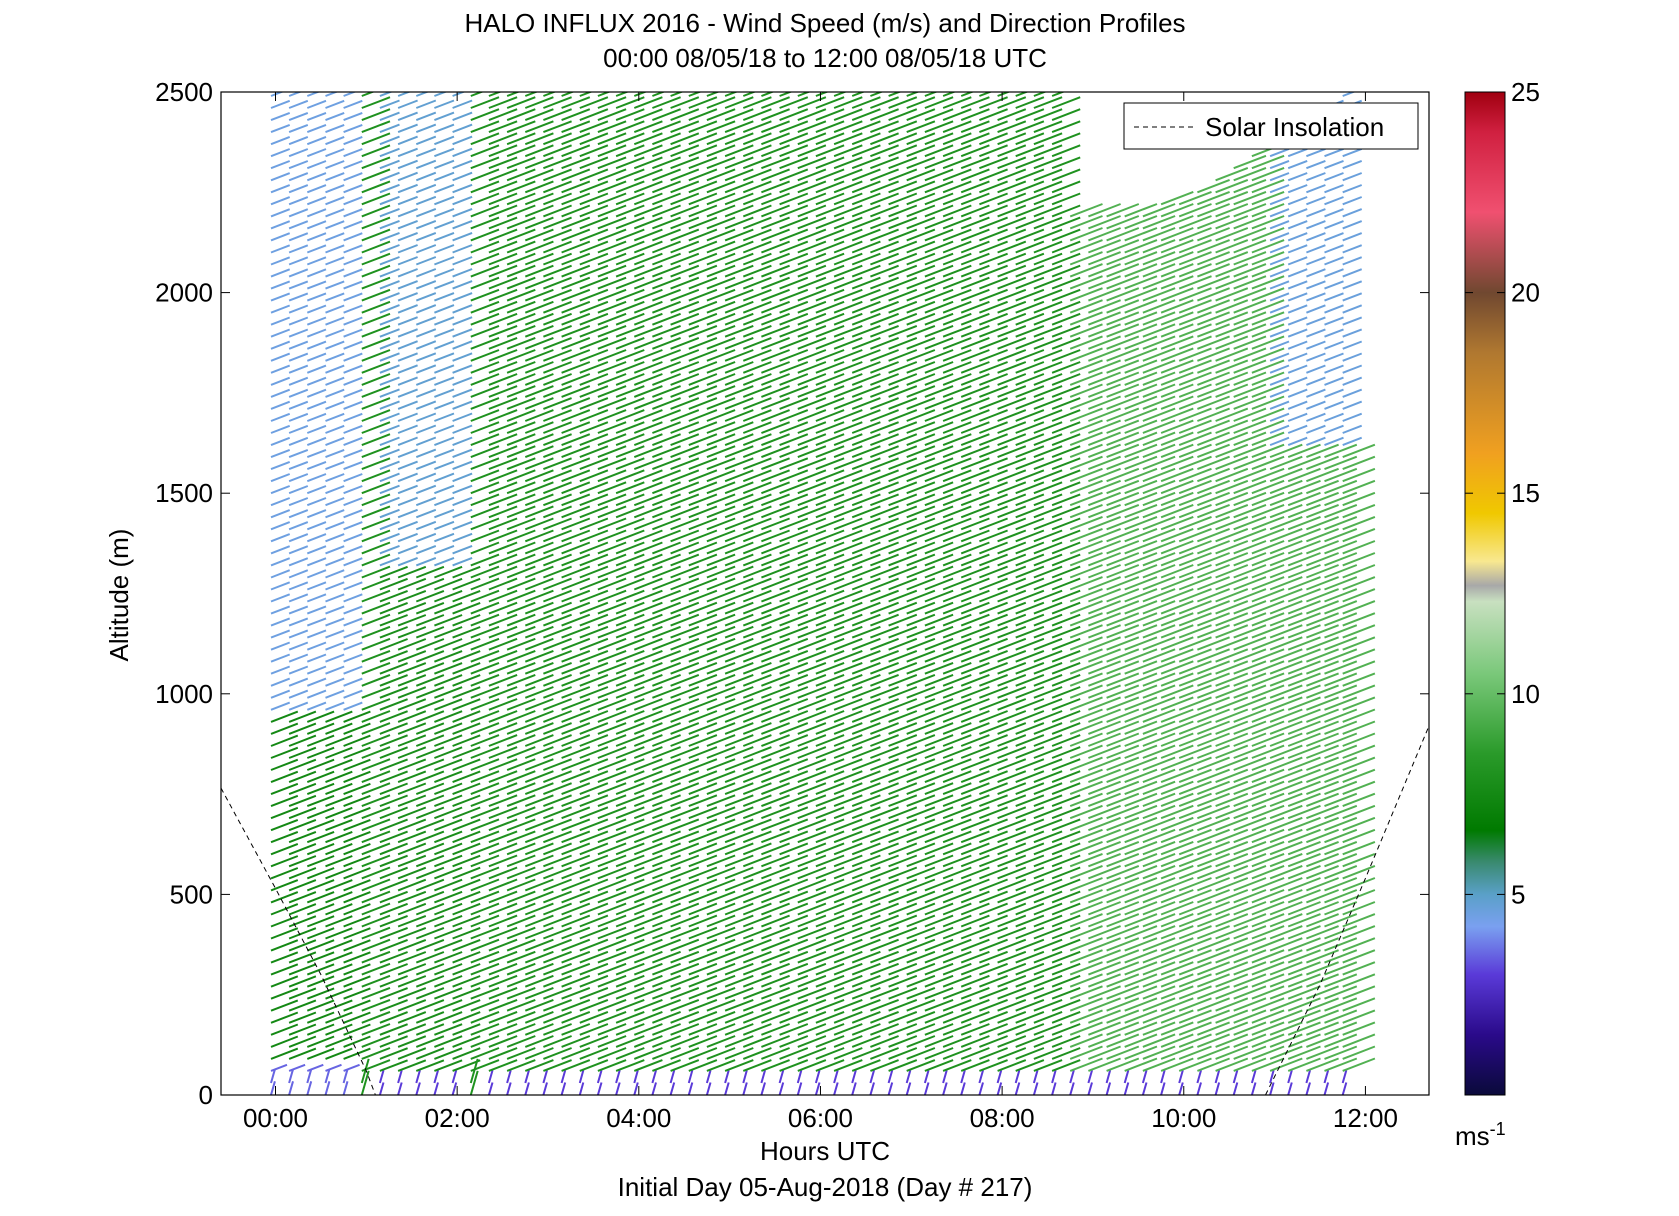  I want to click on wind-vector-2093, so click(721, 163).